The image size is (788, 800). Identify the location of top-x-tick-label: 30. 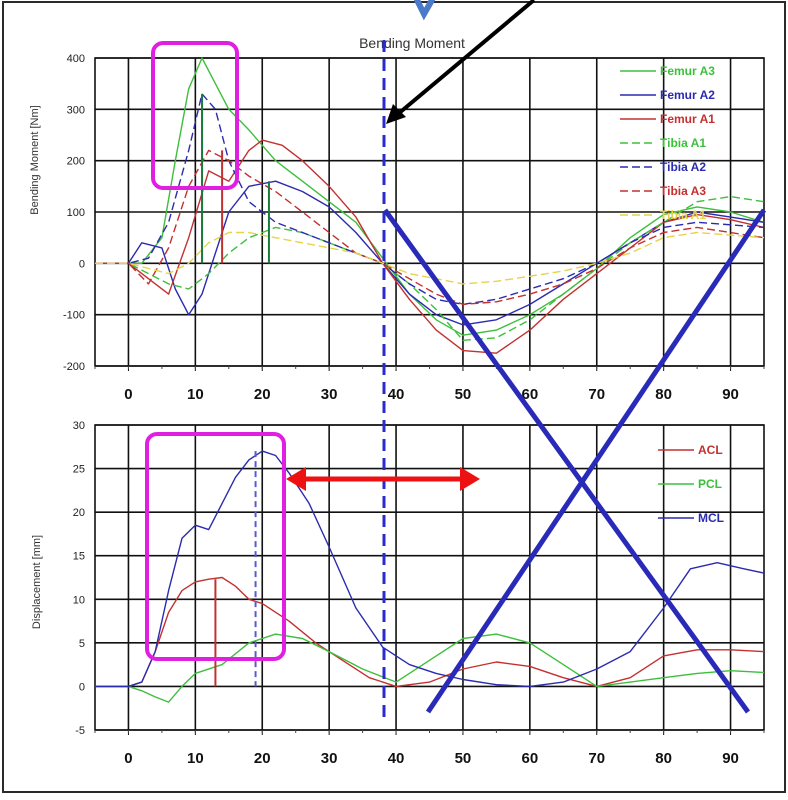
(329, 394).